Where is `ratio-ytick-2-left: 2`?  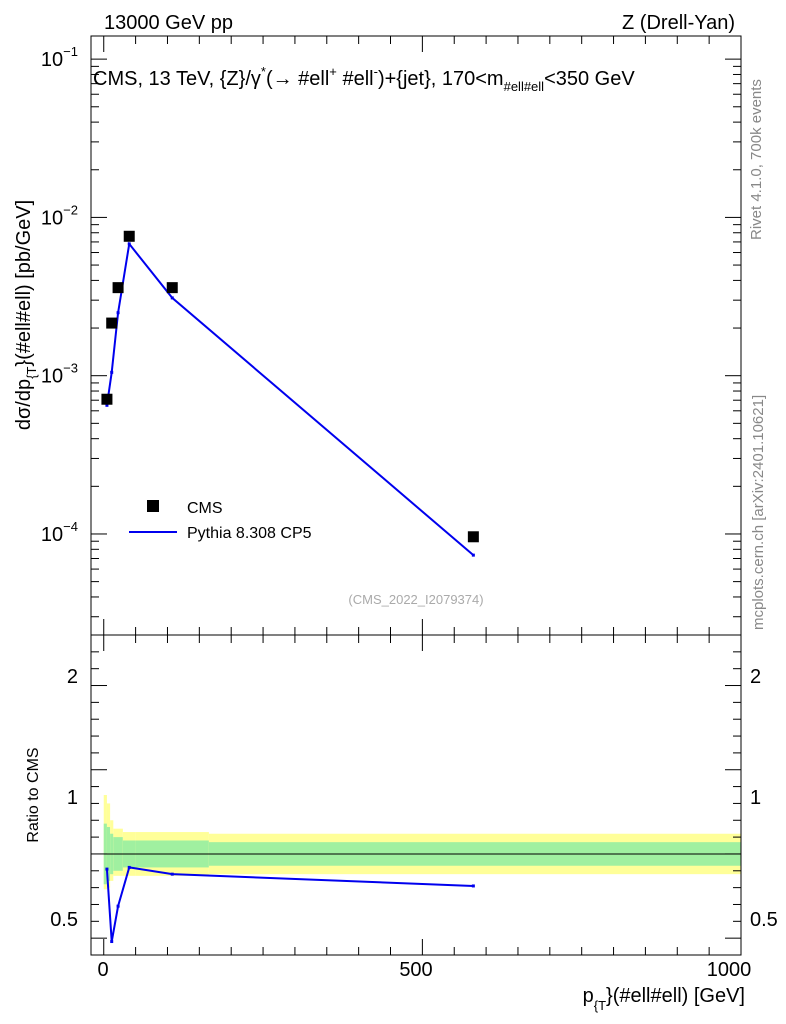 ratio-ytick-2-left: 2 is located at coordinates (72, 677).